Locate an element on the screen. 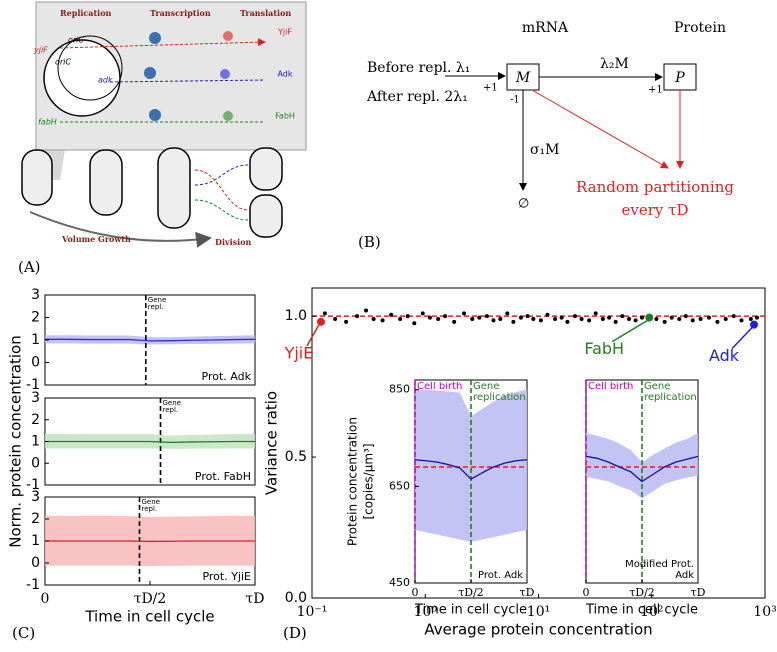 The width and height of the screenshot is (777, 652). event-label: Cell birth is located at coordinates (440, 387).